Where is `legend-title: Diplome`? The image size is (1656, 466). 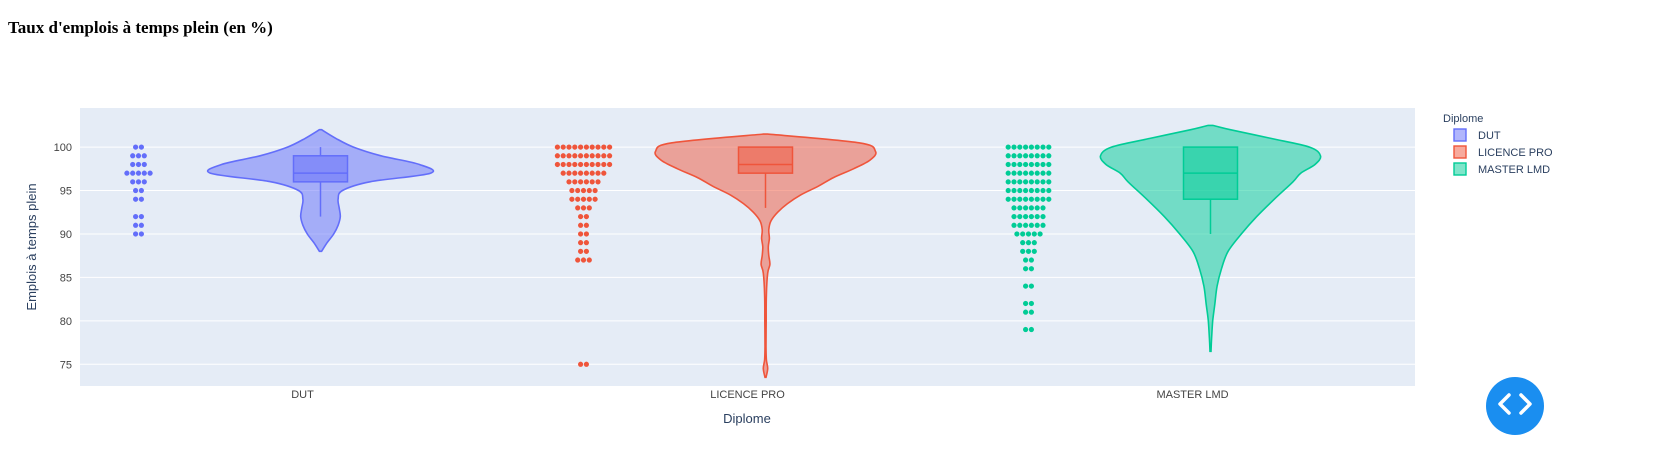
legend-title: Diplome is located at coordinates (1463, 119).